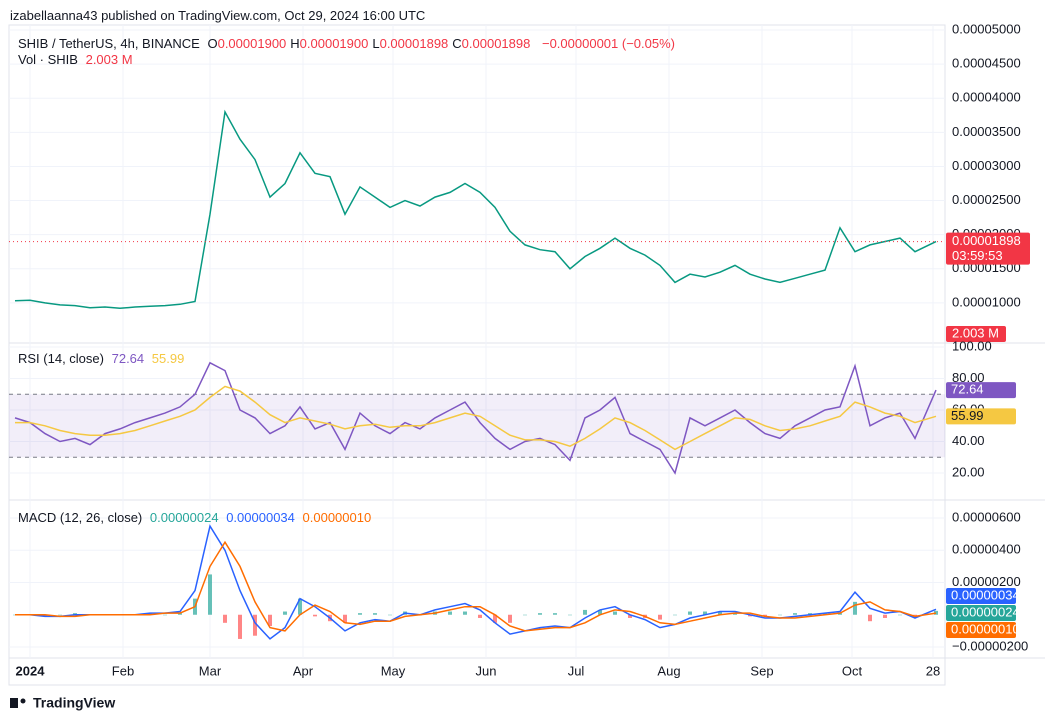 The width and height of the screenshot is (1054, 721). What do you see at coordinates (576, 670) in the screenshot?
I see `x-tick-label: Jul` at bounding box center [576, 670].